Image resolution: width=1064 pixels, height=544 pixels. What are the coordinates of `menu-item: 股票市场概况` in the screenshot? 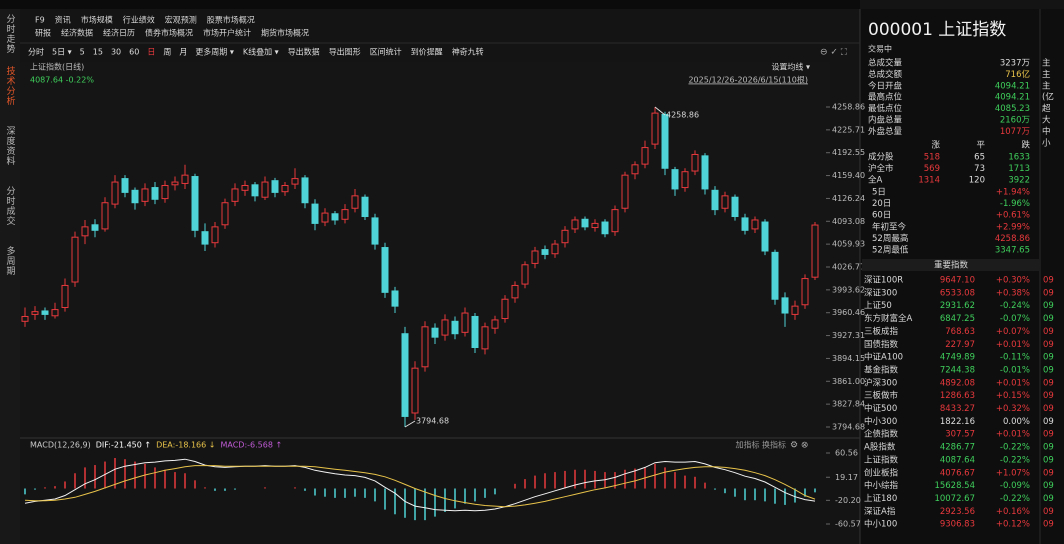 It's located at (231, 20).